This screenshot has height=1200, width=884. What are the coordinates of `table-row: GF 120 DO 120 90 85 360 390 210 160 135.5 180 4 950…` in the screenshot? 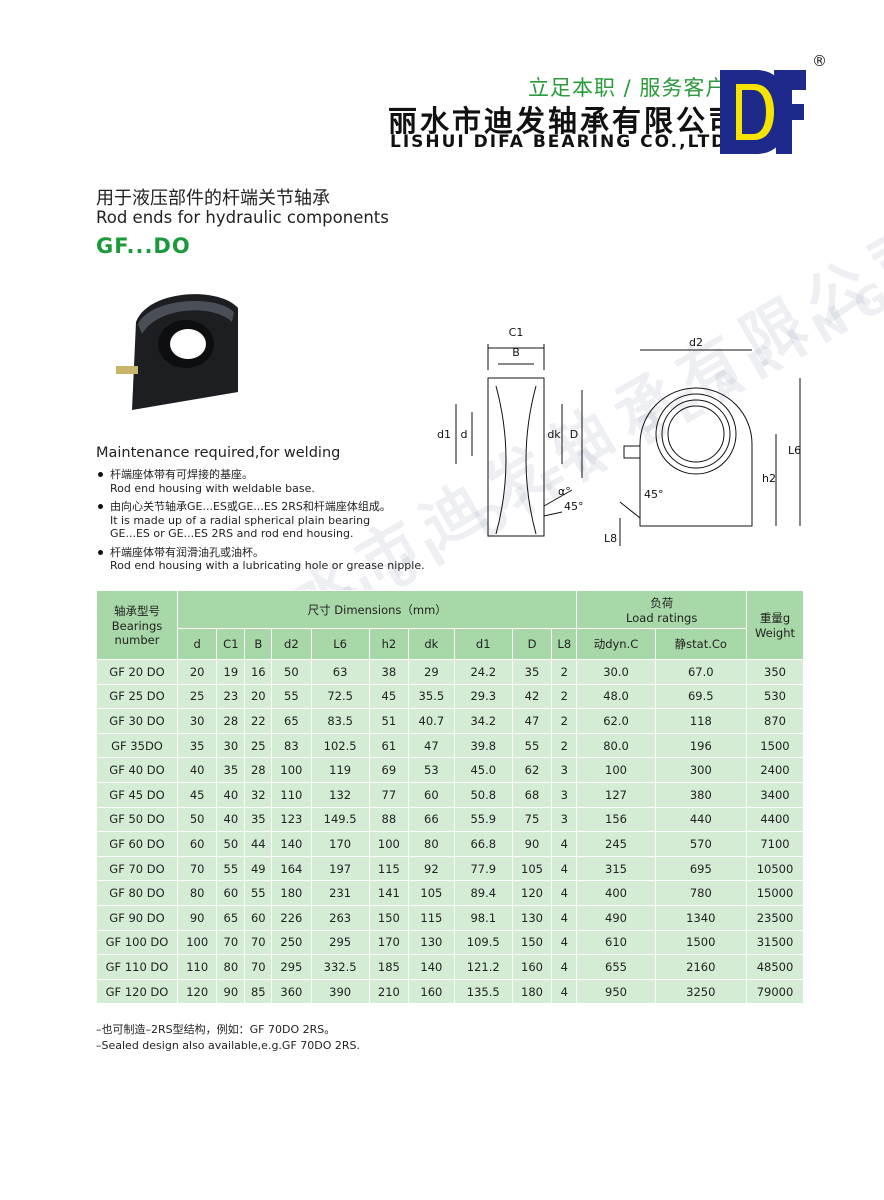 It's located at (450, 991).